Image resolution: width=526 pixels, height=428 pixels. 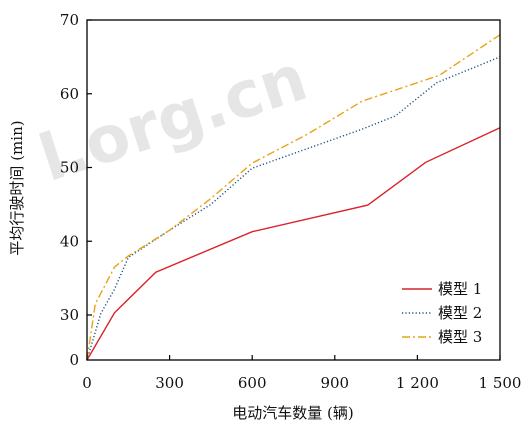 What do you see at coordinates (252, 383) in the screenshot?
I see `x-tick-label: 600` at bounding box center [252, 383].